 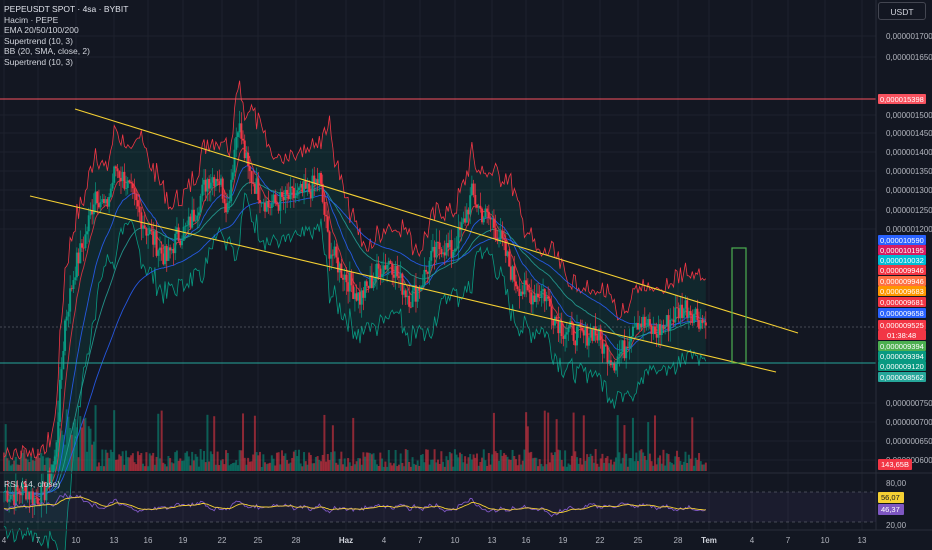 What do you see at coordinates (38, 540) in the screenshot?
I see `time-tick-label: 7` at bounding box center [38, 540].